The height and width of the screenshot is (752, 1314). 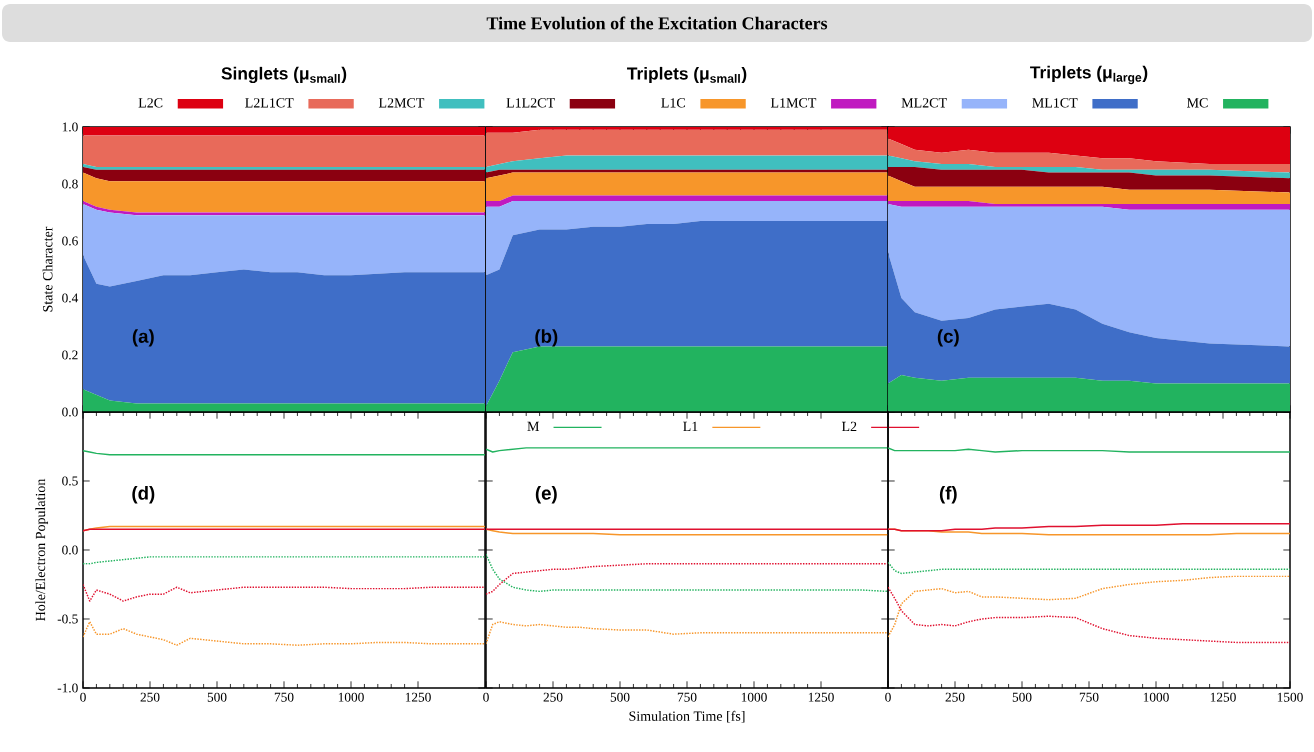 What do you see at coordinates (1055, 103) in the screenshot?
I see `legend-label: ML1CT` at bounding box center [1055, 103].